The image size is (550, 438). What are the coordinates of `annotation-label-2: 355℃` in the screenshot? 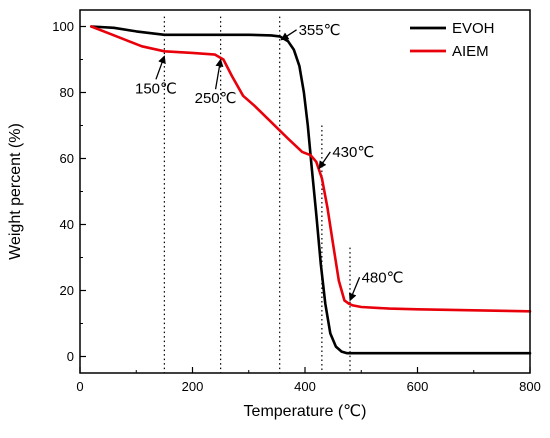 It's located at (320, 30).